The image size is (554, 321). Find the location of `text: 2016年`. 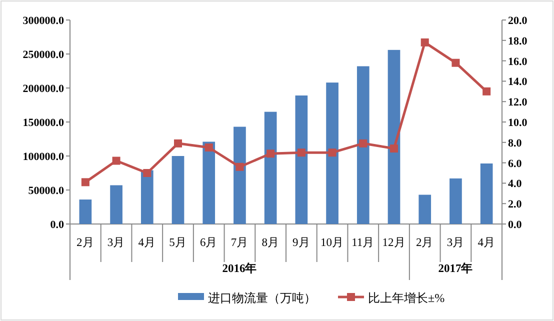

text: 2016年 is located at coordinates (240, 268).